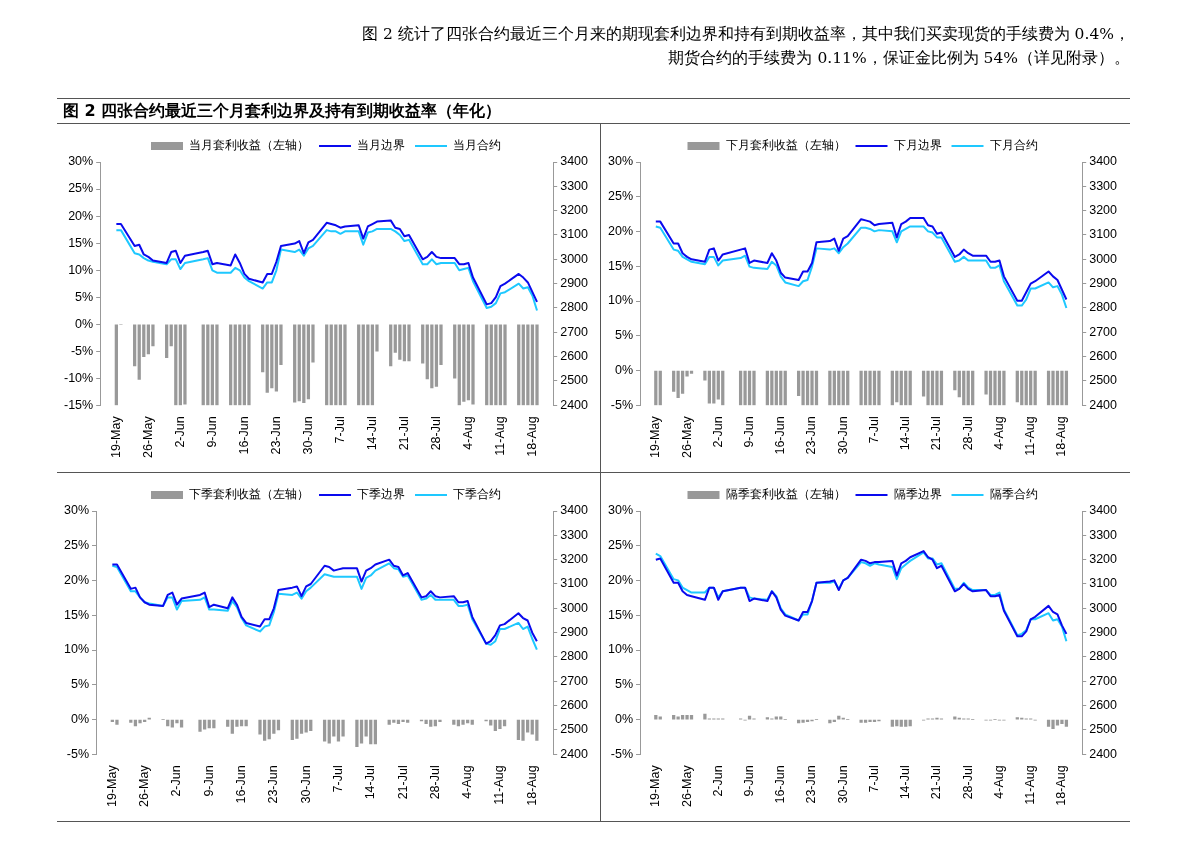  Describe the element at coordinates (78, 377) in the screenshot. I see `y-tick-label: -10%` at that location.